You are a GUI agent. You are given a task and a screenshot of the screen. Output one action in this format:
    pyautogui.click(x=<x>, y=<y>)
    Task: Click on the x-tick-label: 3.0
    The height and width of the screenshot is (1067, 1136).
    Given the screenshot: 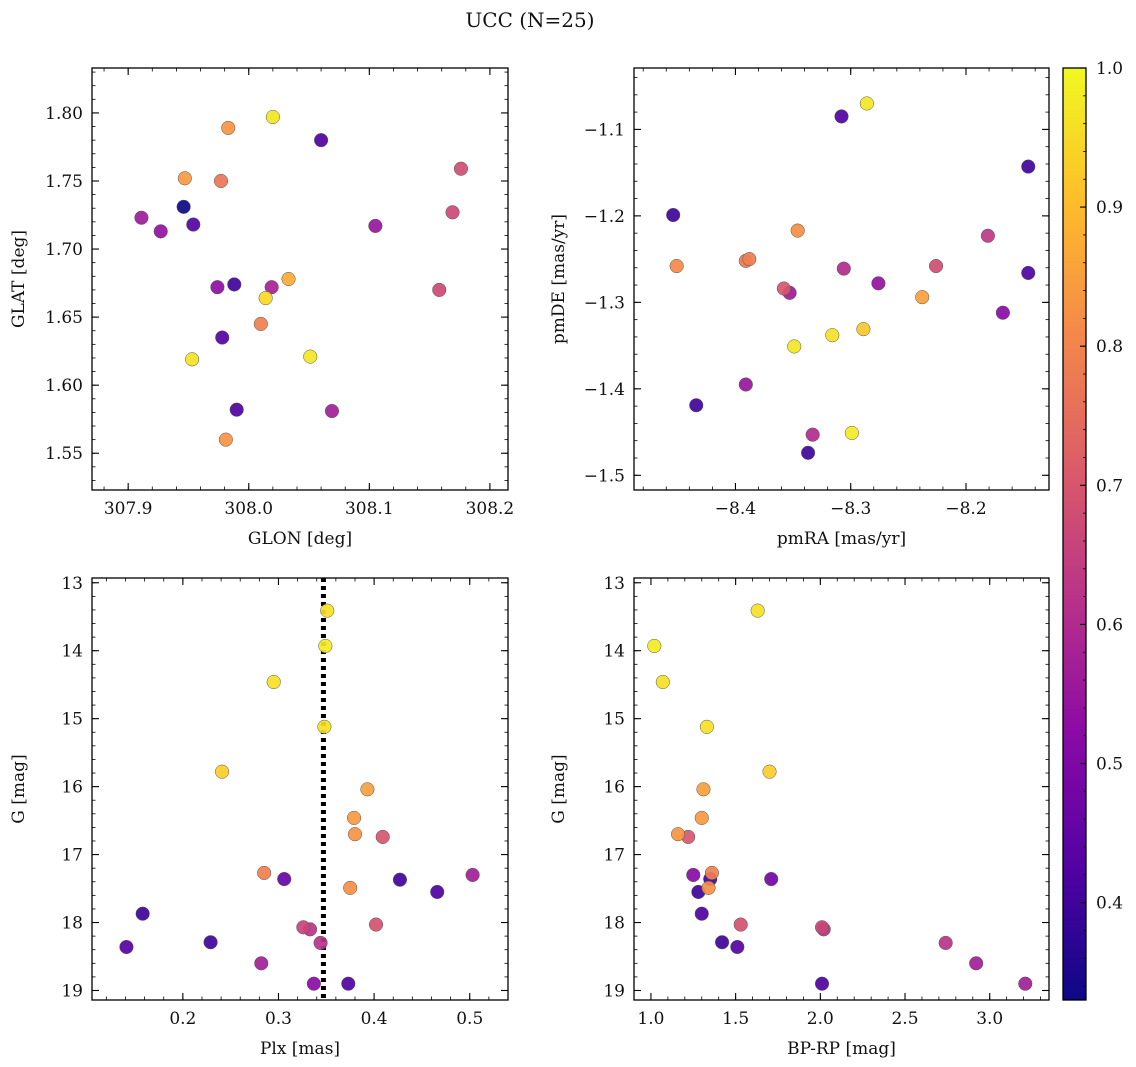 What is the action you would take?
    pyautogui.click(x=989, y=1019)
    